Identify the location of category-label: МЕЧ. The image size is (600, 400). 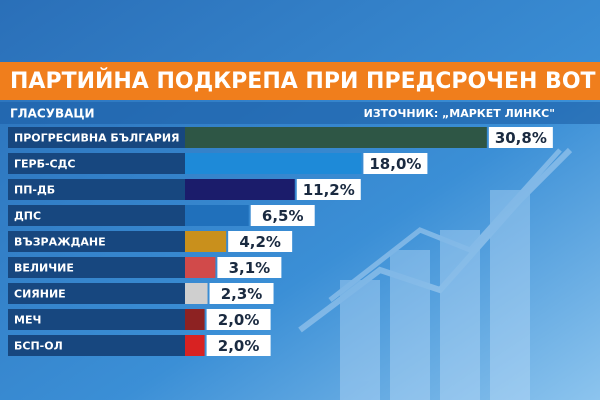
(27, 320).